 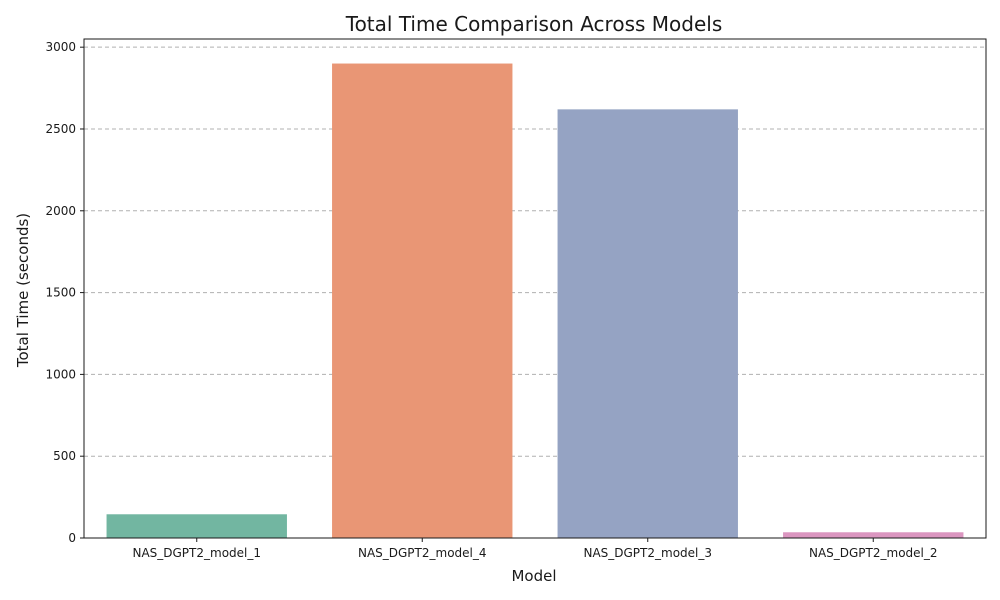 I want to click on chart-title: Total Time Comparison Across Models, so click(x=533, y=24).